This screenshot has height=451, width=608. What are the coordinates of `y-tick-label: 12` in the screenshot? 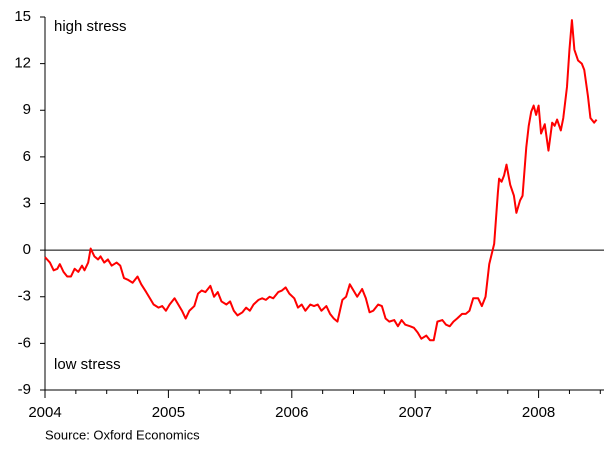 It's located at (22, 63).